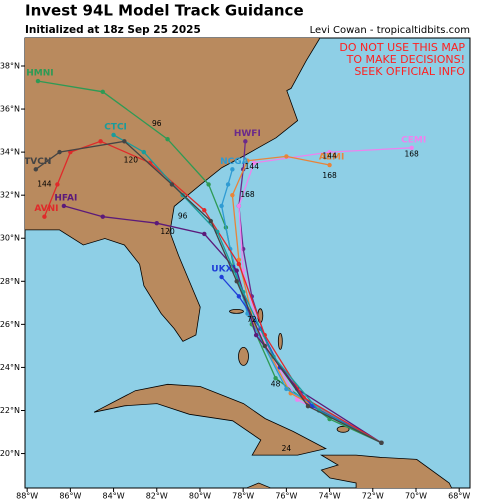  I want to click on track-name: CEMI, so click(413, 140).